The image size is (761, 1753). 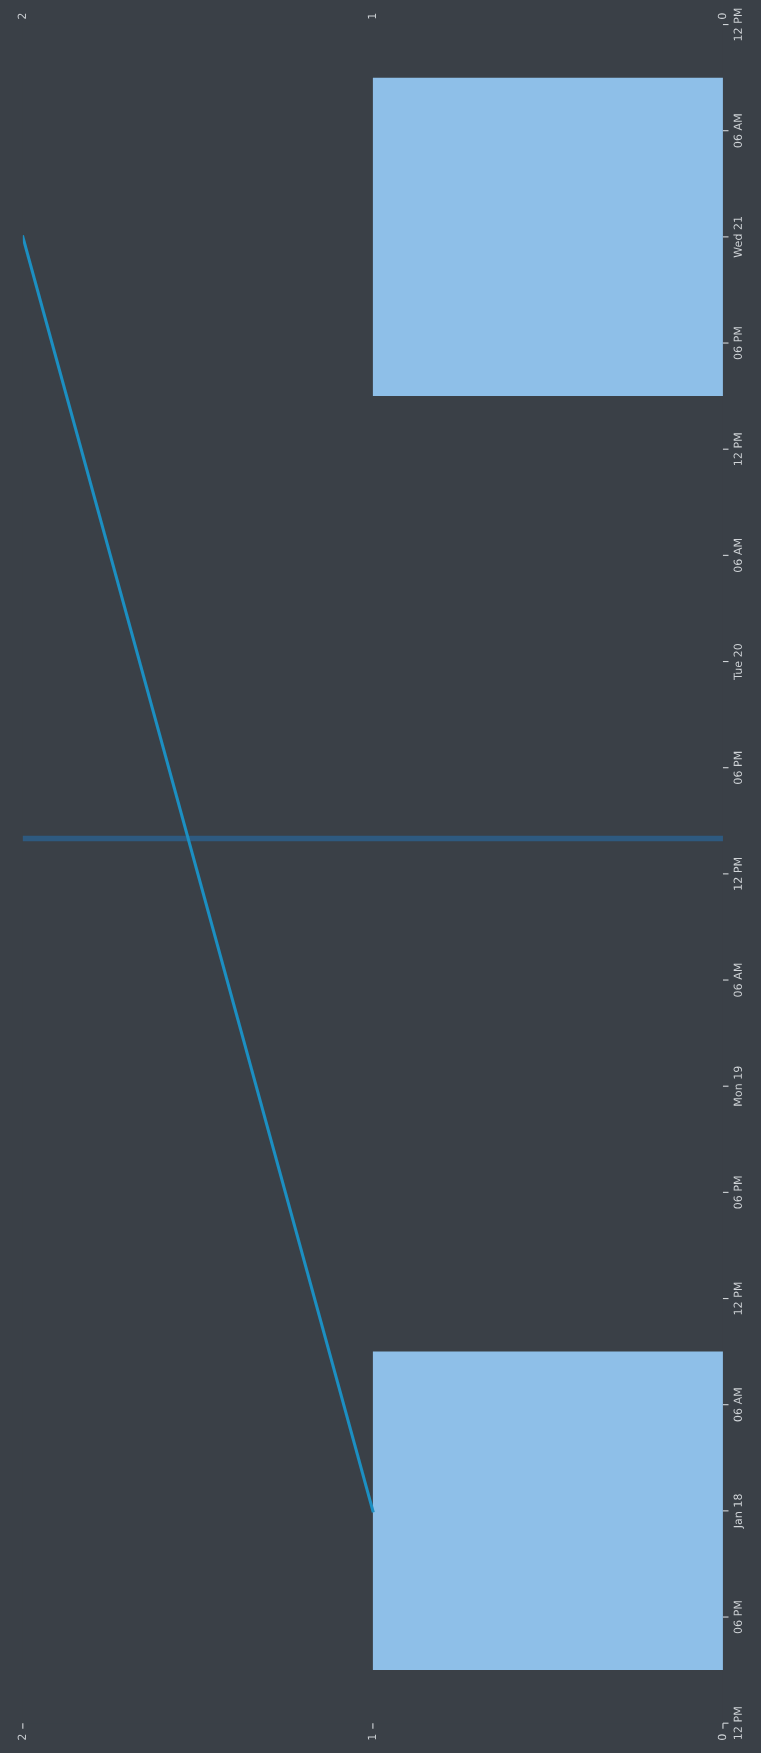 What do you see at coordinates (371, 16) in the screenshot?
I see `x-tick-label: 1` at bounding box center [371, 16].